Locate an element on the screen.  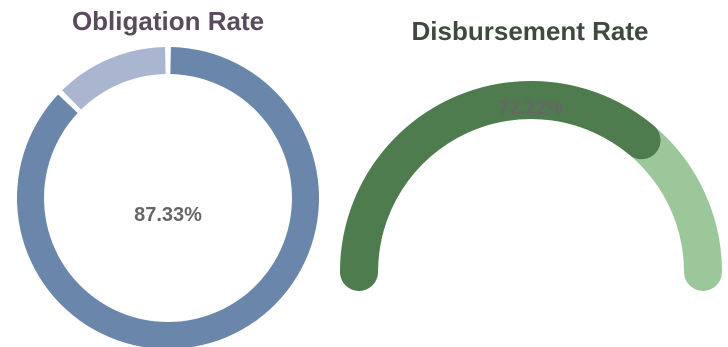
disbursement-rate-value-label: 72.22% is located at coordinates (531, 108).